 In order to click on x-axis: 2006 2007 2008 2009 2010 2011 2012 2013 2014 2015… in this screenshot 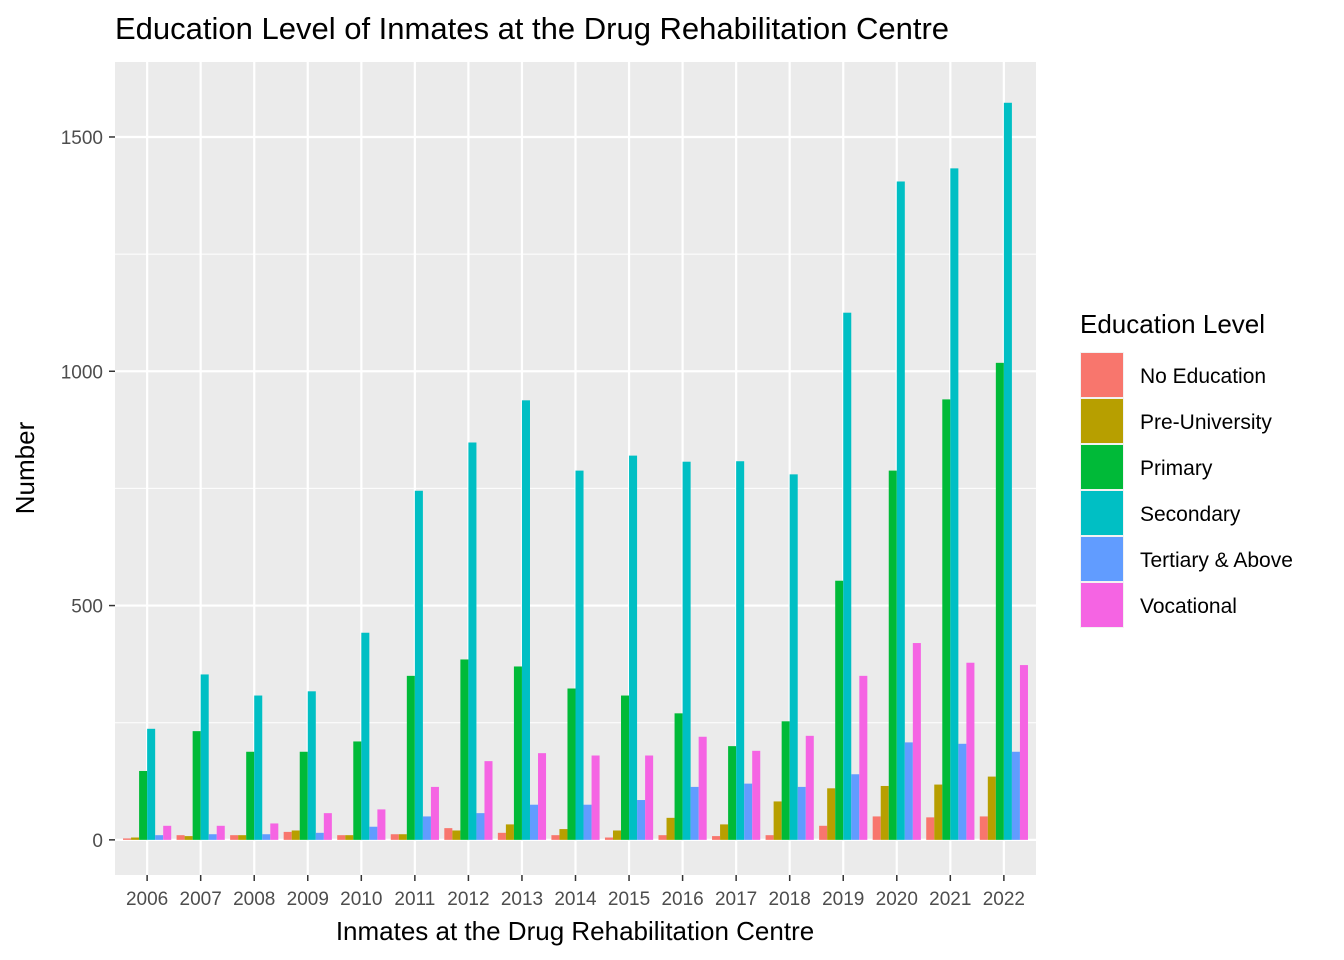, I will do `click(575, 892)`.